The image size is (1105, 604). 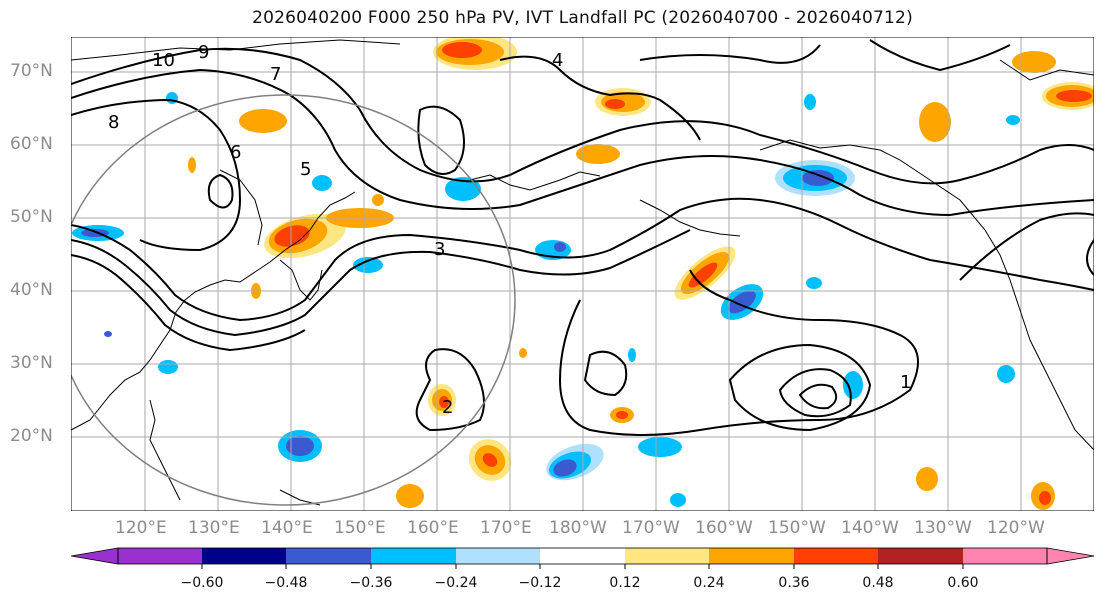 What do you see at coordinates (506, 528) in the screenshot?
I see `lon-label: 170°E` at bounding box center [506, 528].